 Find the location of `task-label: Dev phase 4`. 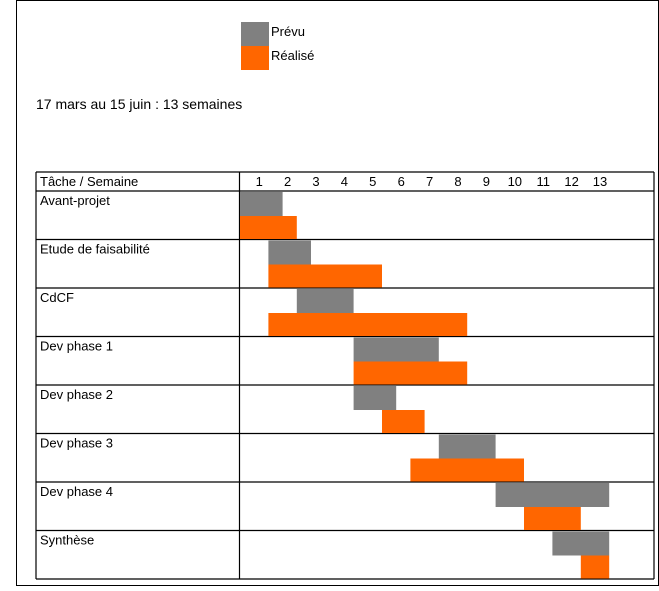

task-label: Dev phase 4 is located at coordinates (76, 491).